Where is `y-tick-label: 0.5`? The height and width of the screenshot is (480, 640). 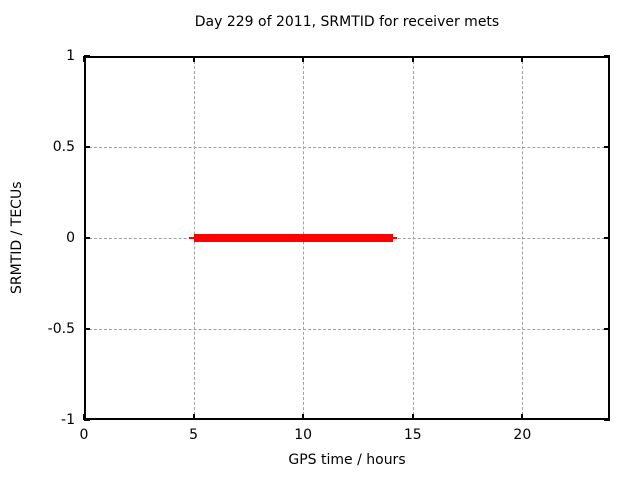 y-tick-label: 0.5 is located at coordinates (63, 147).